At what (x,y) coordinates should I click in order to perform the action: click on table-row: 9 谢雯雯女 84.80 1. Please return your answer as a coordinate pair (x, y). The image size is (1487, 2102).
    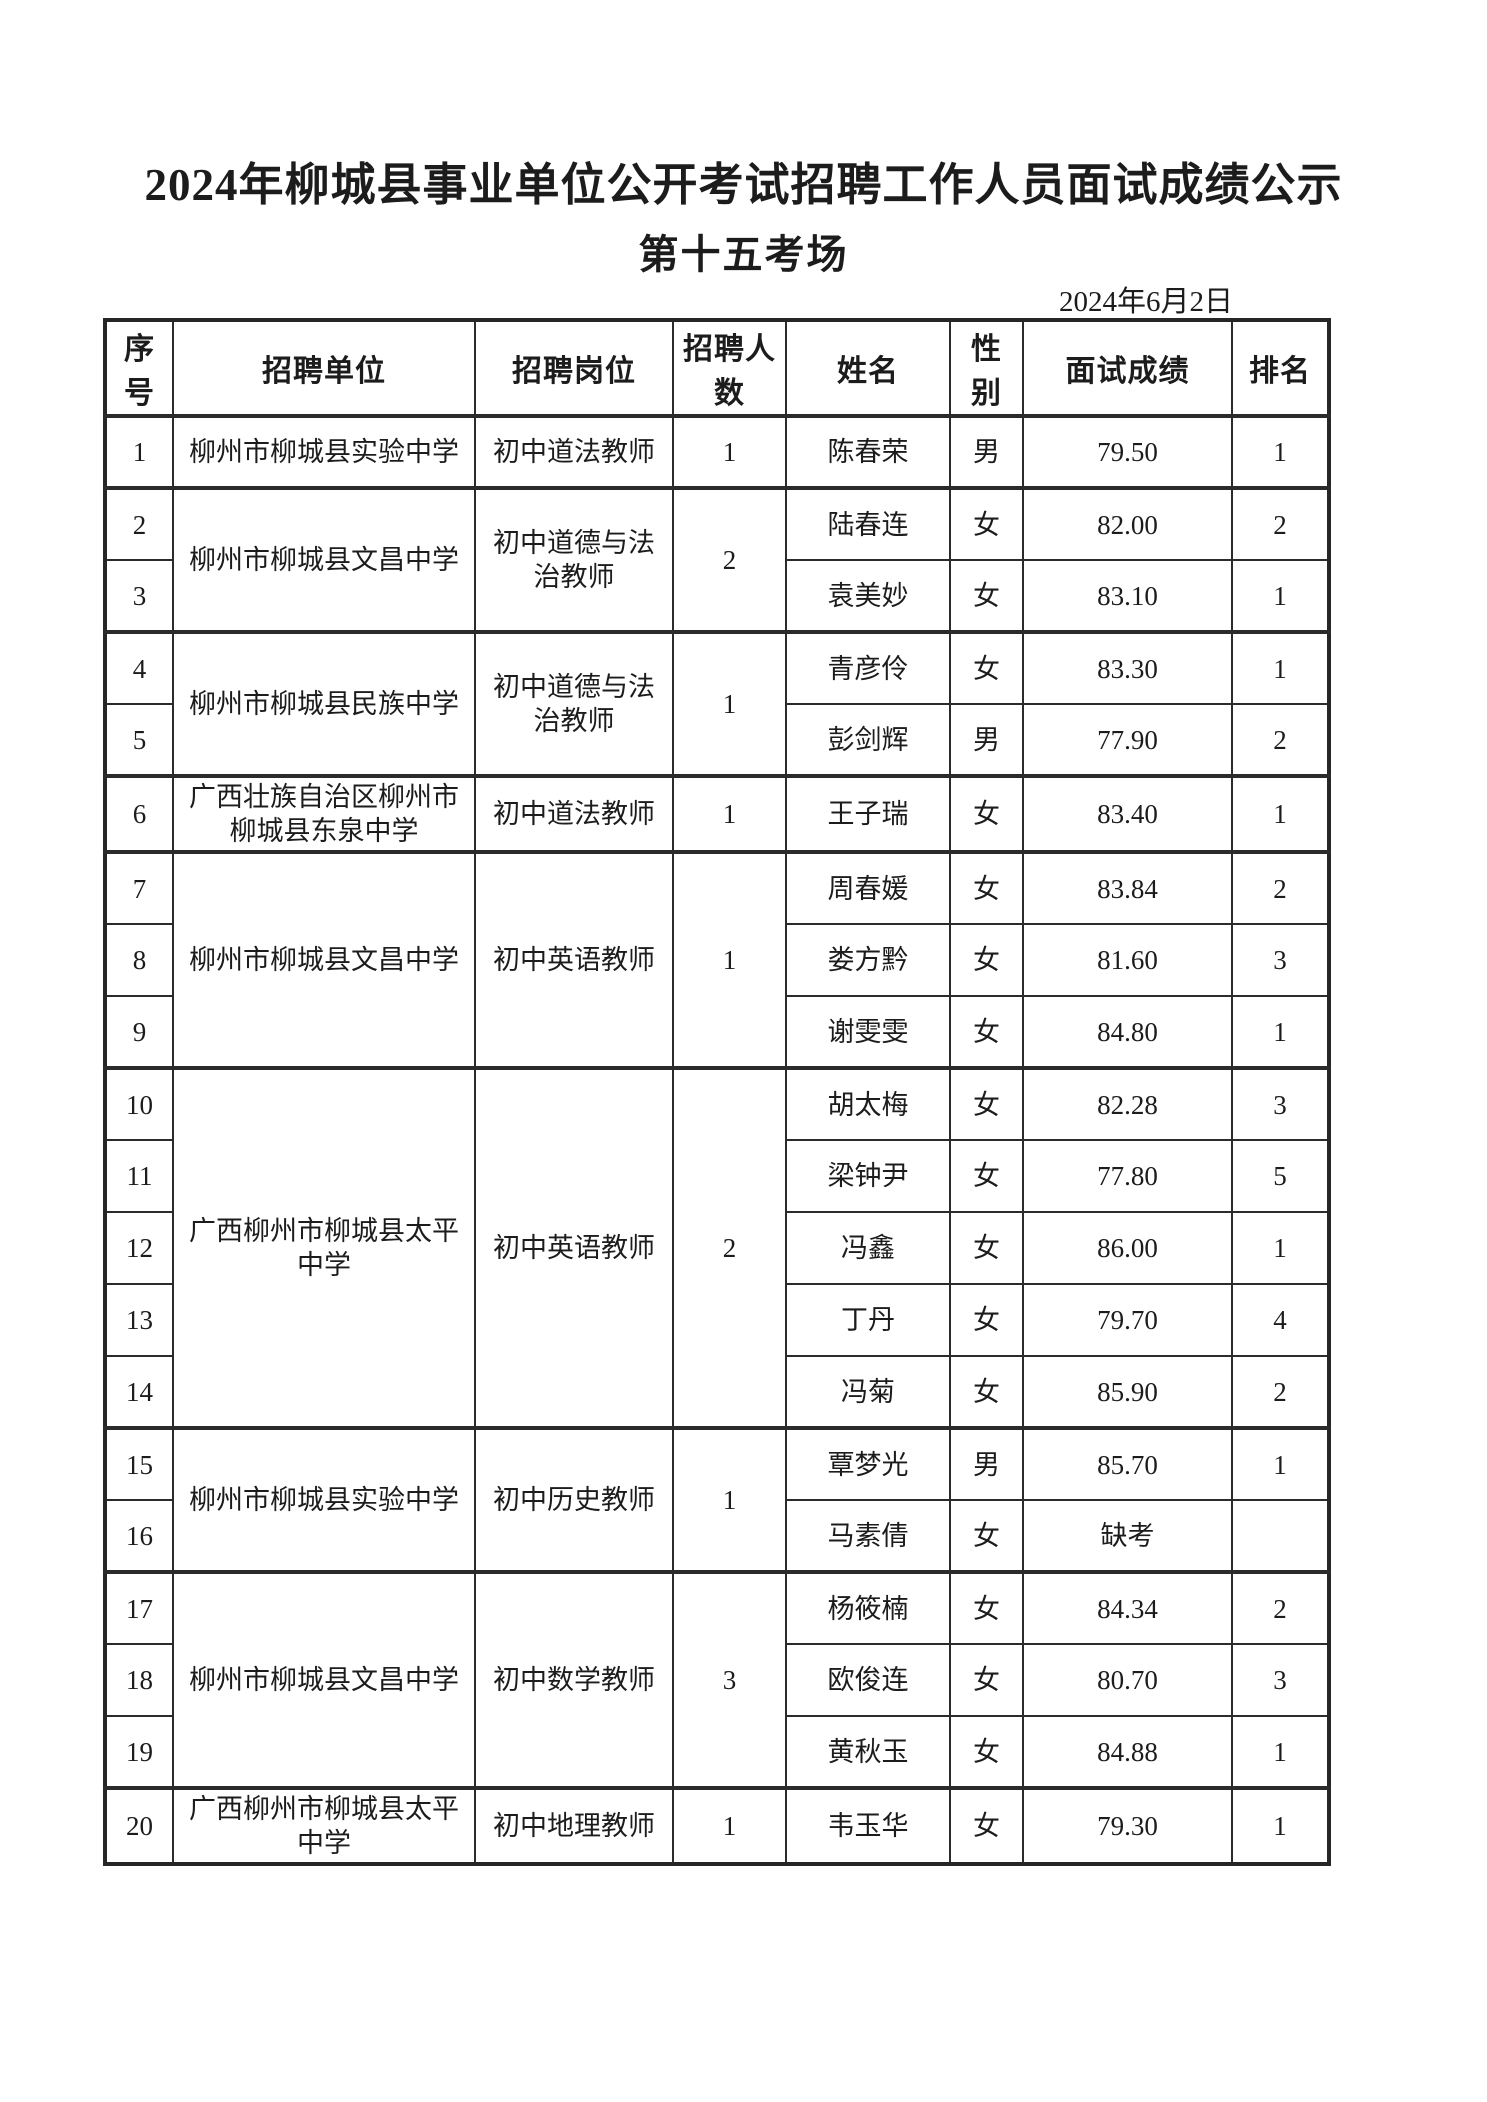
    Looking at the image, I should click on (717, 1032).